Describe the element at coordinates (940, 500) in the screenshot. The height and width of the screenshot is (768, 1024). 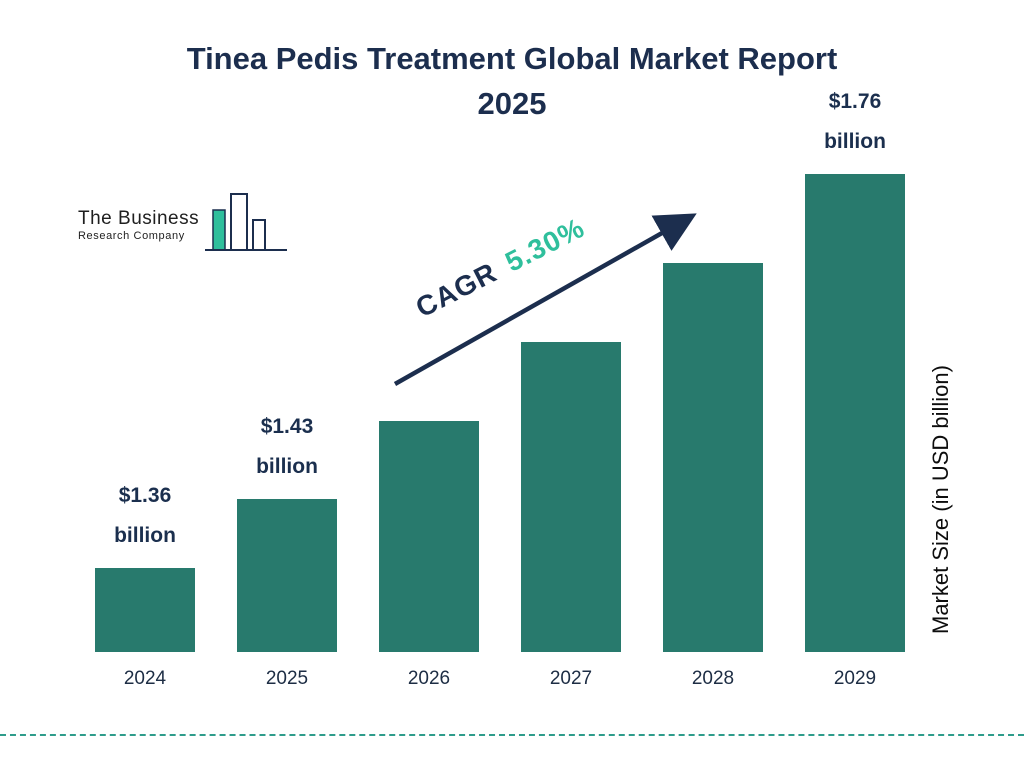
I see `y-axis-label: Market Size (in USD billion)` at that location.